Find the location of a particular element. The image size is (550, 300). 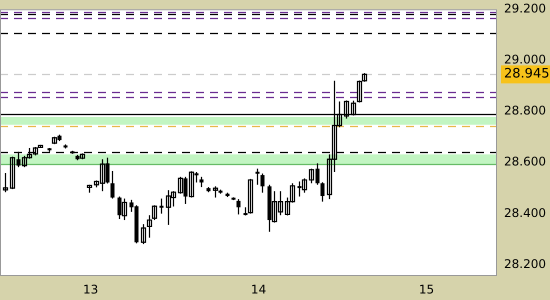

x-tick-label: 13 is located at coordinates (90, 289).